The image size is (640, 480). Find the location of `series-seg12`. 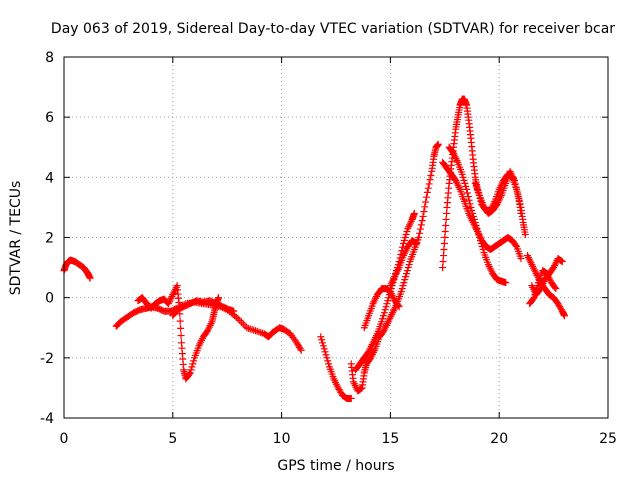

series-seg12 is located at coordinates (477, 215).